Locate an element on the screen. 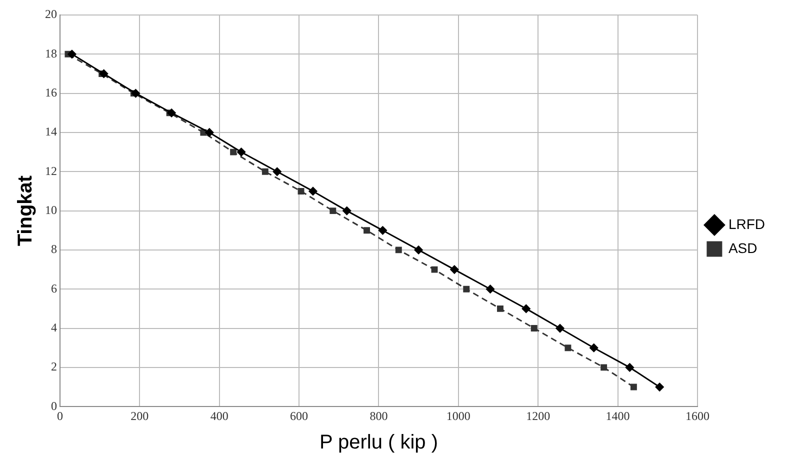  x-tick-label: 400 is located at coordinates (219, 415).